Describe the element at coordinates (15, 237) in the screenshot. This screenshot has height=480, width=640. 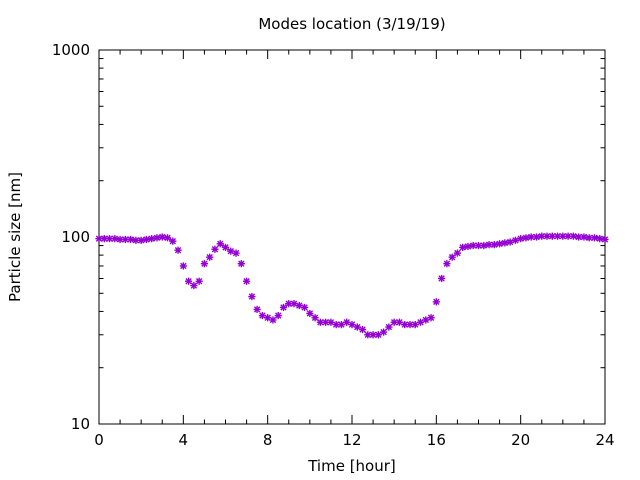
I see `y-axis-label: Particle size [nm]` at that location.